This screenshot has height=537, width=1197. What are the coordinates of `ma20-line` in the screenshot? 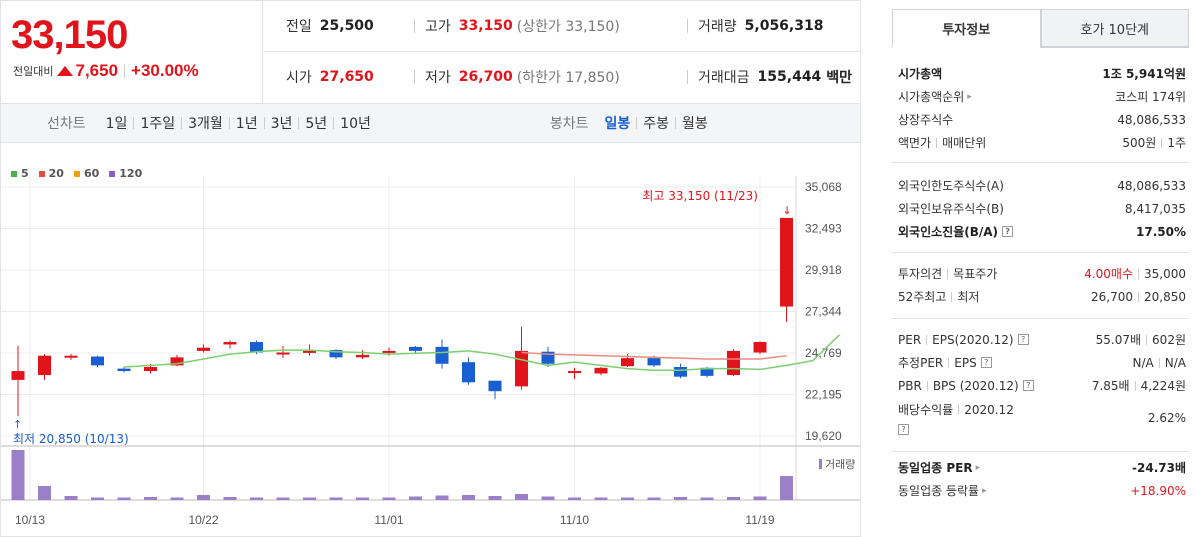 It's located at (654, 355).